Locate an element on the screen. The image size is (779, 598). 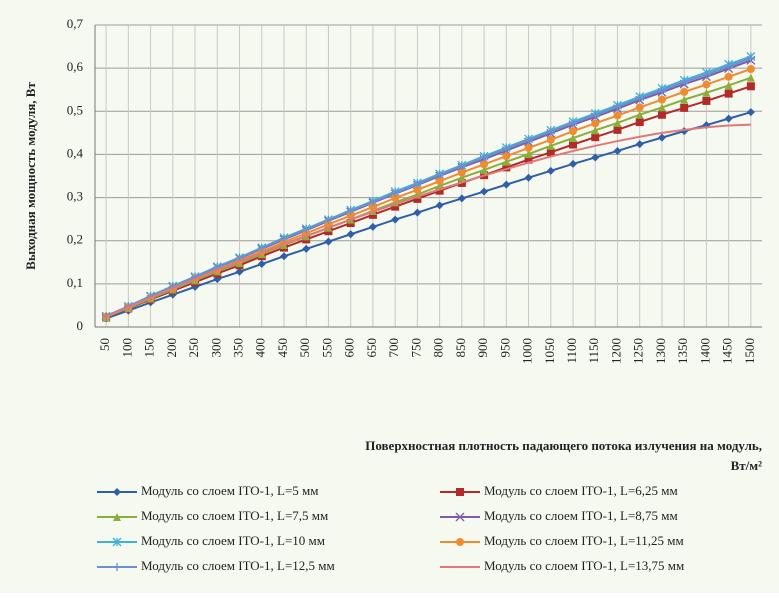
x-tick-label: 600 is located at coordinates (349, 348).